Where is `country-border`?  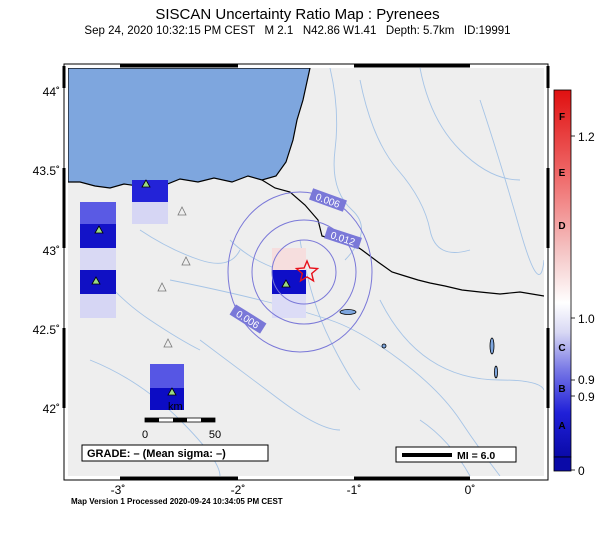 country-border is located at coordinates (402, 238).